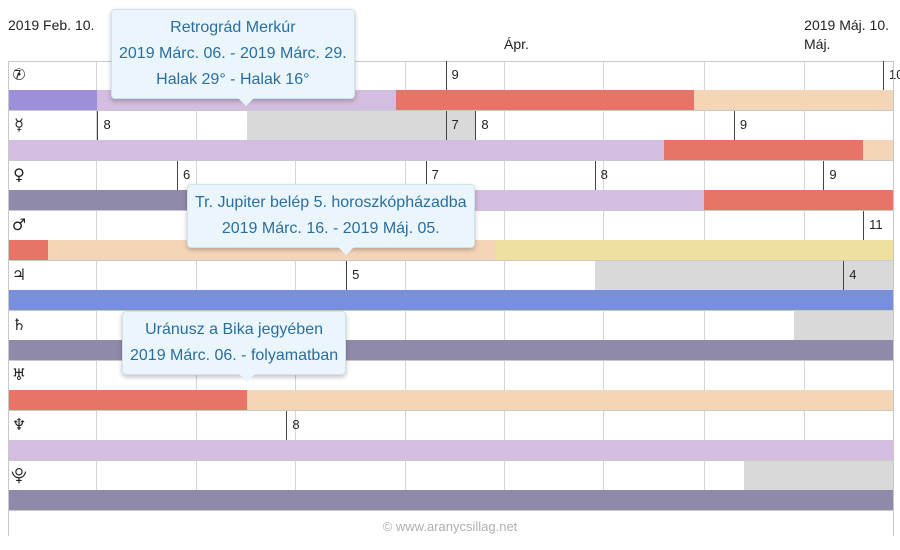  What do you see at coordinates (53, 100) in the screenshot?
I see `sign-segment-aquarius` at bounding box center [53, 100].